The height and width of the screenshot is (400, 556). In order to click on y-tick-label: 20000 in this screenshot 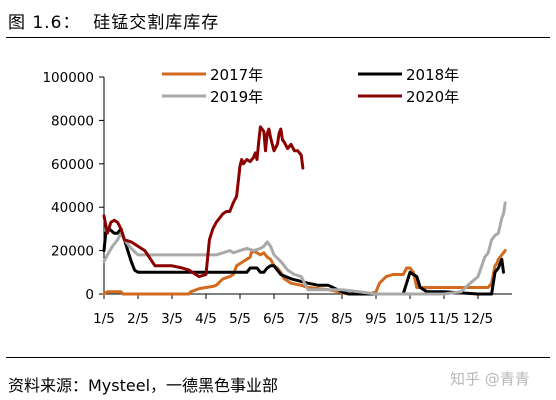, I will do `click(72, 252)`.